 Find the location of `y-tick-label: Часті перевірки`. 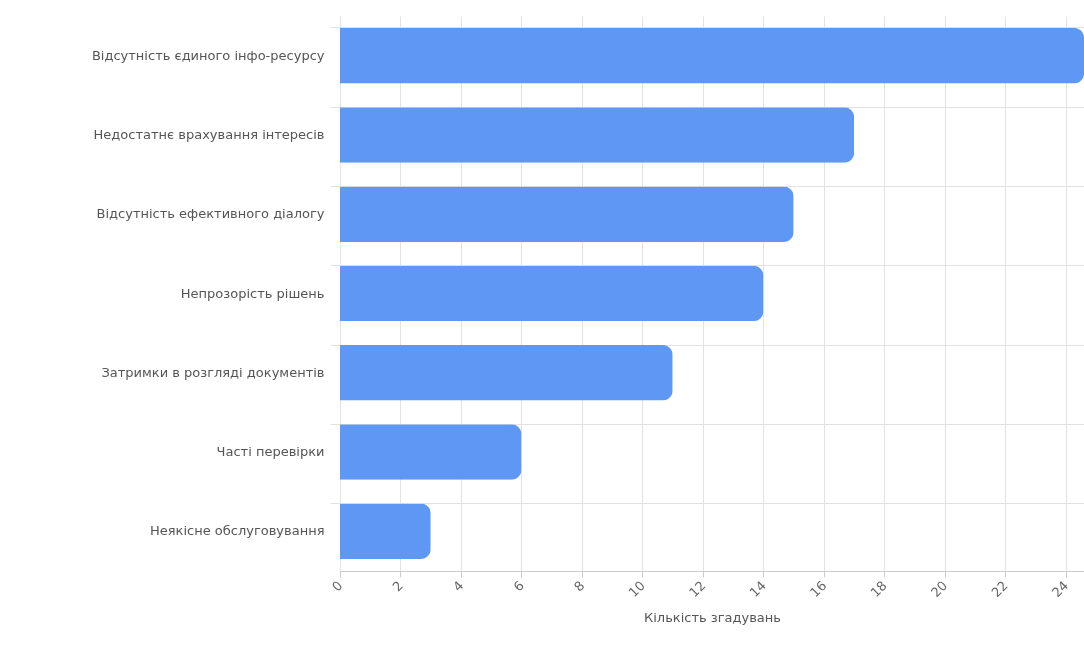

y-tick-label: Часті перевірки is located at coordinates (270, 452).